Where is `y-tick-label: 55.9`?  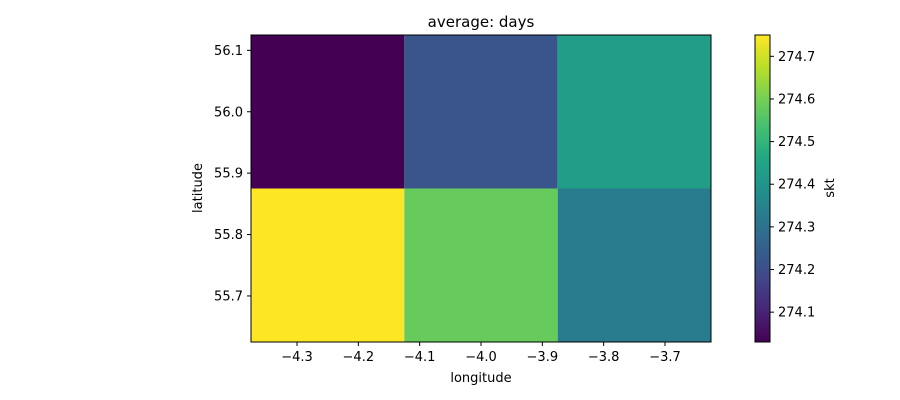 y-tick-label: 55.9 is located at coordinates (228, 174).